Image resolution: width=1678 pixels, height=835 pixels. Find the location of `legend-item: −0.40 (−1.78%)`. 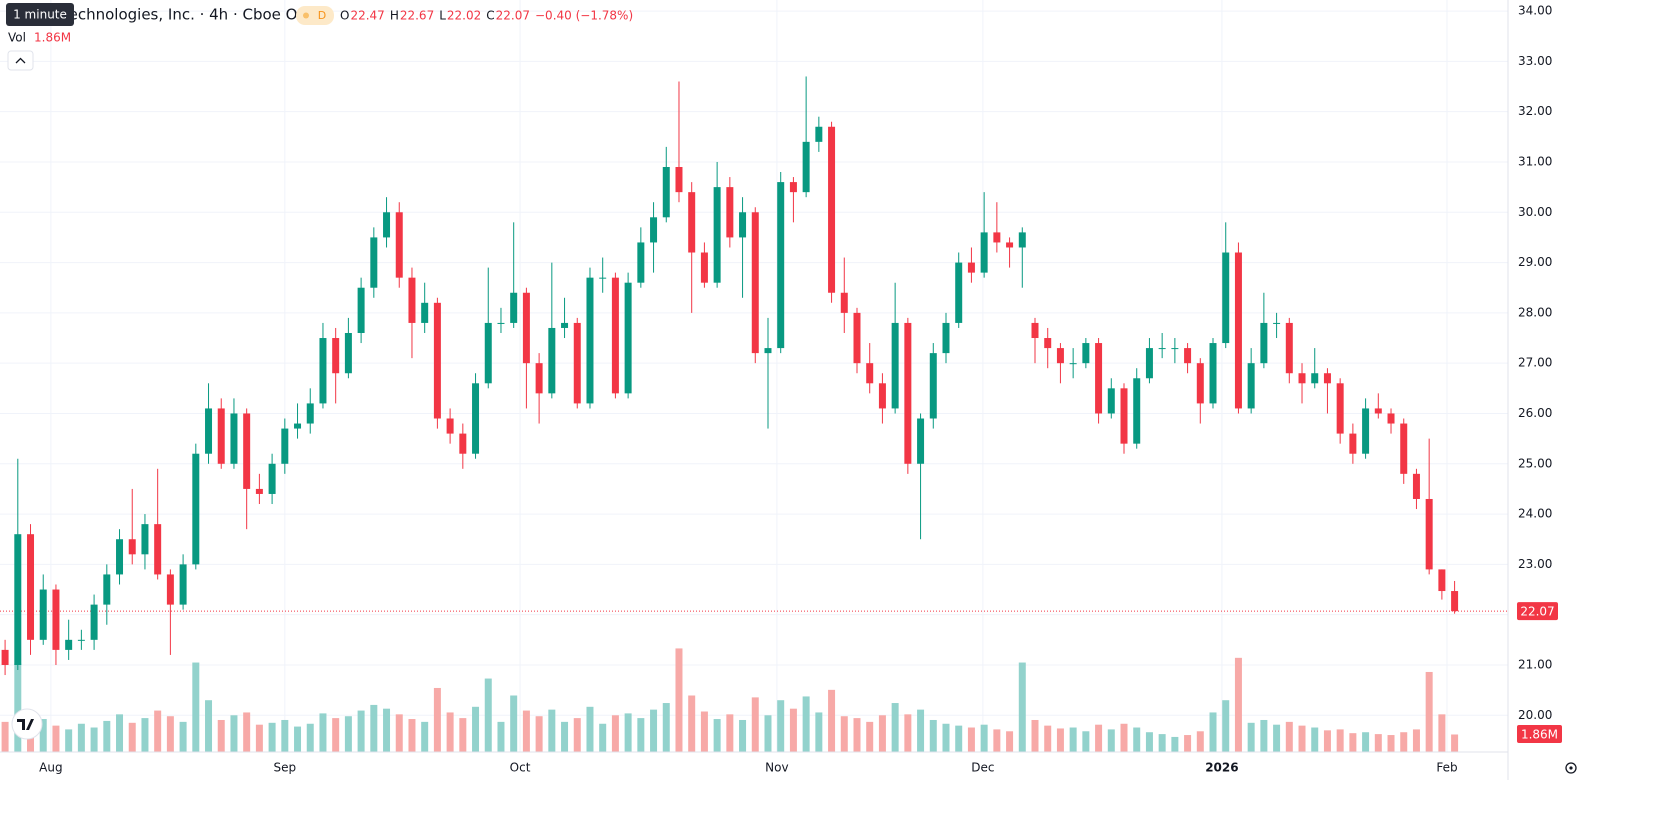

legend-item: −0.40 (−1.78%) is located at coordinates (584, 16).